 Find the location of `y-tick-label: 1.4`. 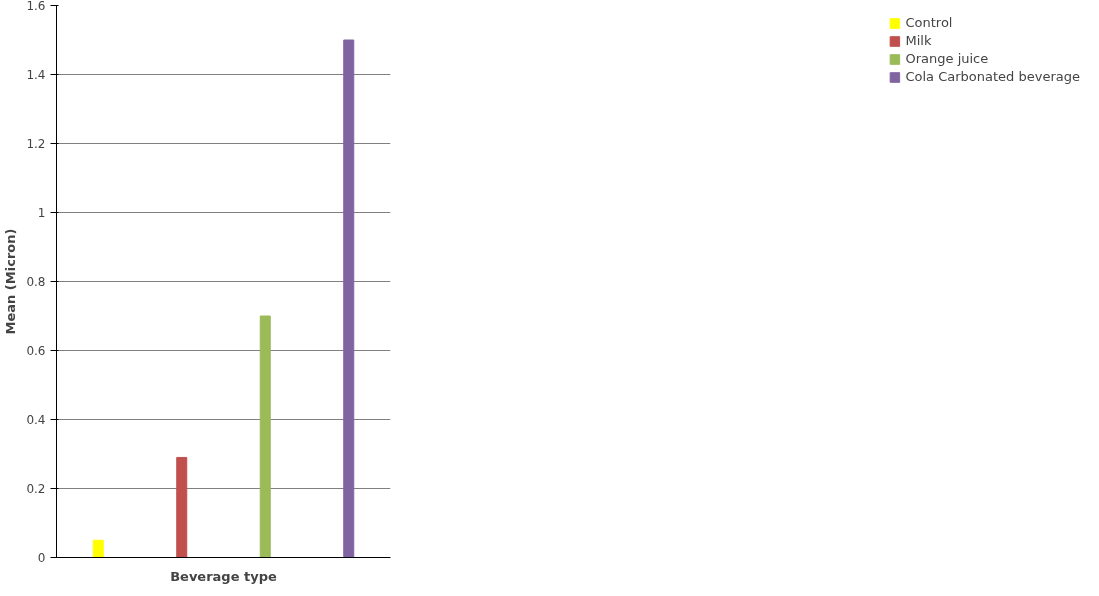

y-tick-label: 1.4 is located at coordinates (36, 75).